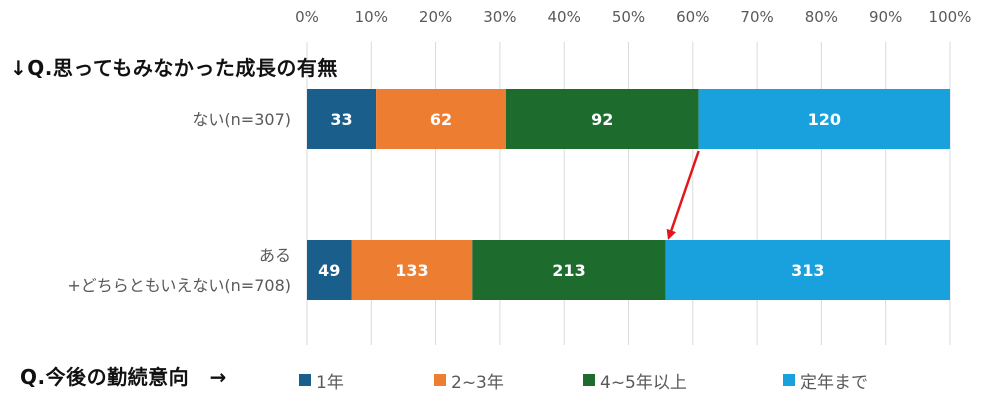 The height and width of the screenshot is (418, 991). What do you see at coordinates (683, 195) in the screenshot?
I see `annotation-arrow` at bounding box center [683, 195].